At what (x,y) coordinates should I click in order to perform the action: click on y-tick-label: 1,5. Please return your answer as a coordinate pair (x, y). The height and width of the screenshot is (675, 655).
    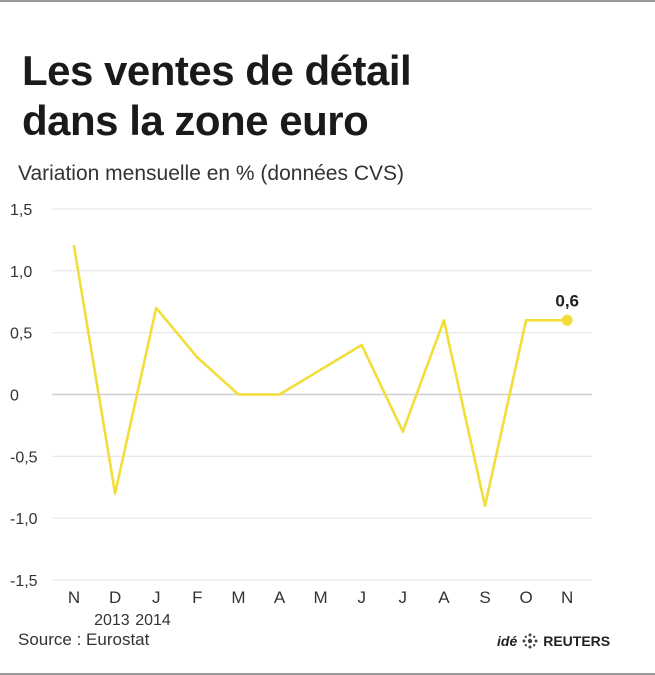
    Looking at the image, I should click on (21, 210).